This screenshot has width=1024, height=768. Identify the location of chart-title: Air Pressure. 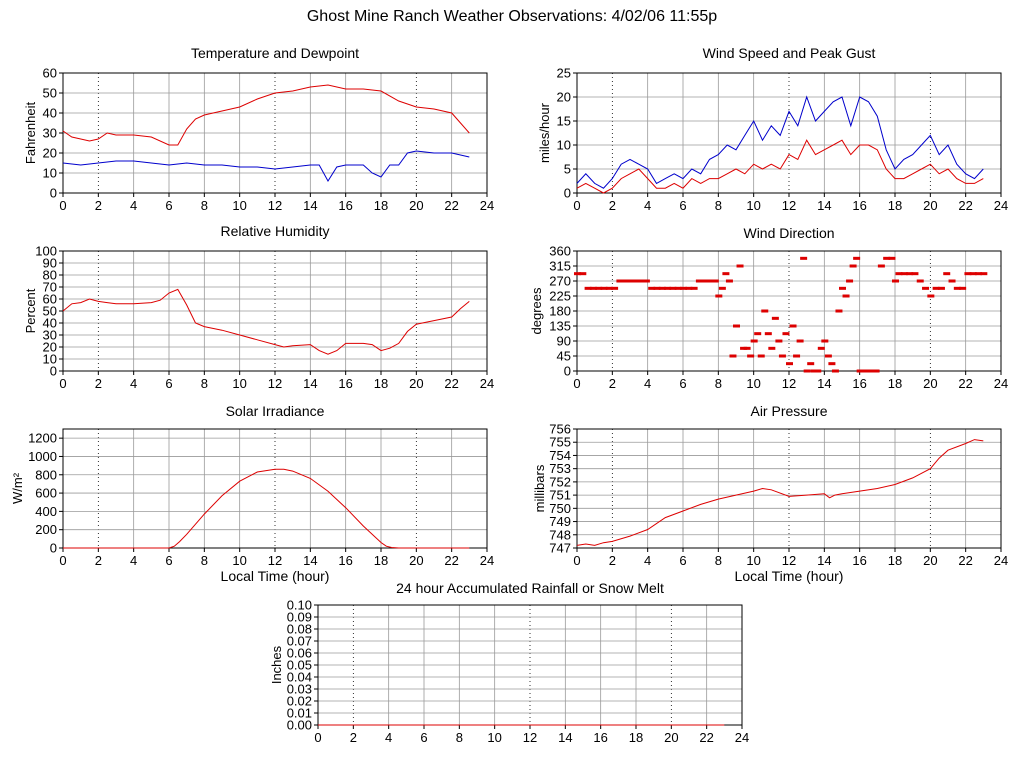
(788, 411).